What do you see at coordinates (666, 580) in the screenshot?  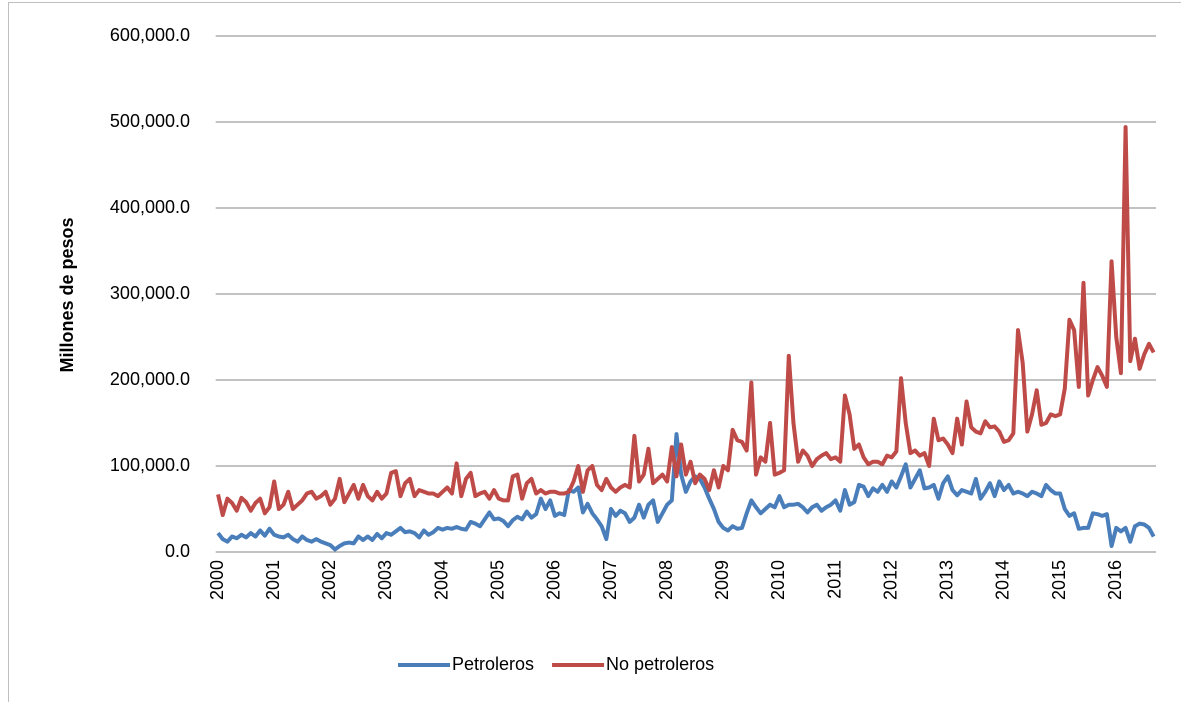 I see `x-tick-label: 2008` at bounding box center [666, 580].